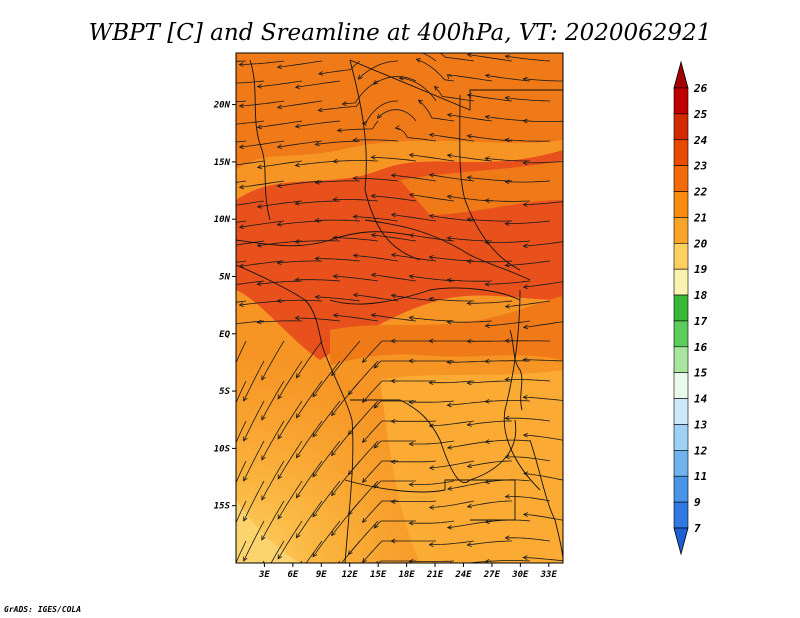 This screenshot has height=618, width=800. What do you see at coordinates (323, 239) in the screenshot?
I see `border-sahel` at bounding box center [323, 239].